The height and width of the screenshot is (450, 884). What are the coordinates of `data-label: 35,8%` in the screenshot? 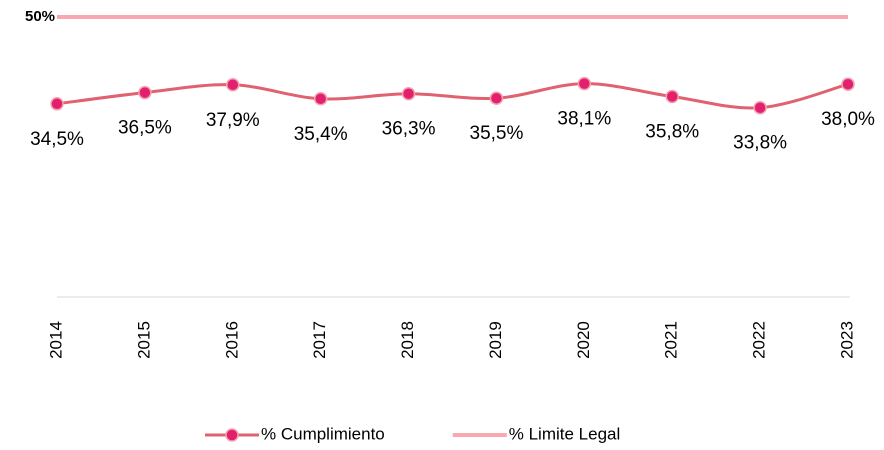 It's located at (672, 132).